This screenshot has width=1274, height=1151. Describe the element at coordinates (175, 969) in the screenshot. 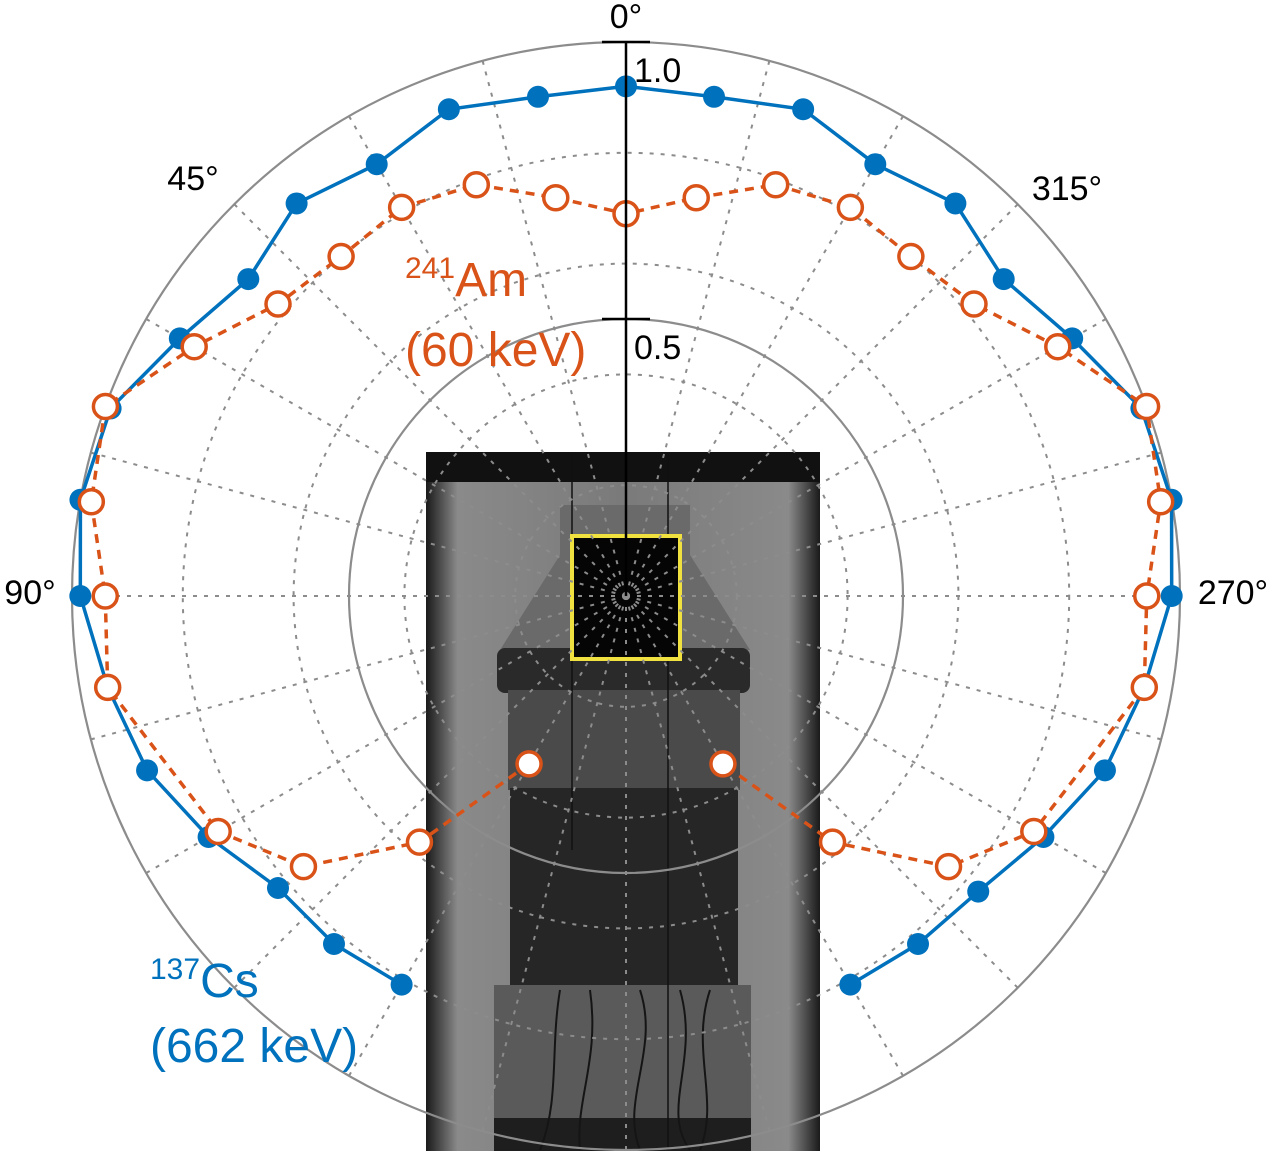

I see `series-label-isotope-mass: 137` at that location.